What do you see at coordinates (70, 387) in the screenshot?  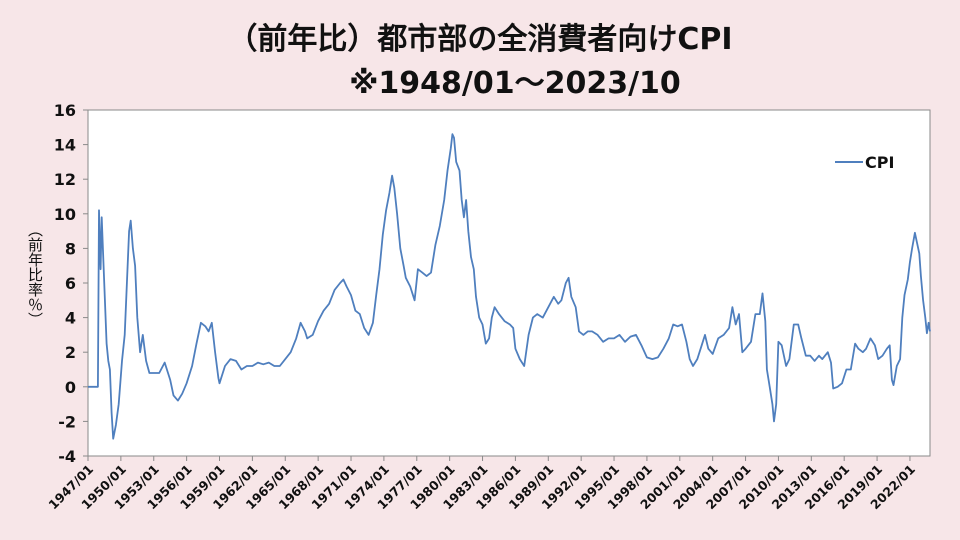 I see `y-tick-label: 0` at bounding box center [70, 387].